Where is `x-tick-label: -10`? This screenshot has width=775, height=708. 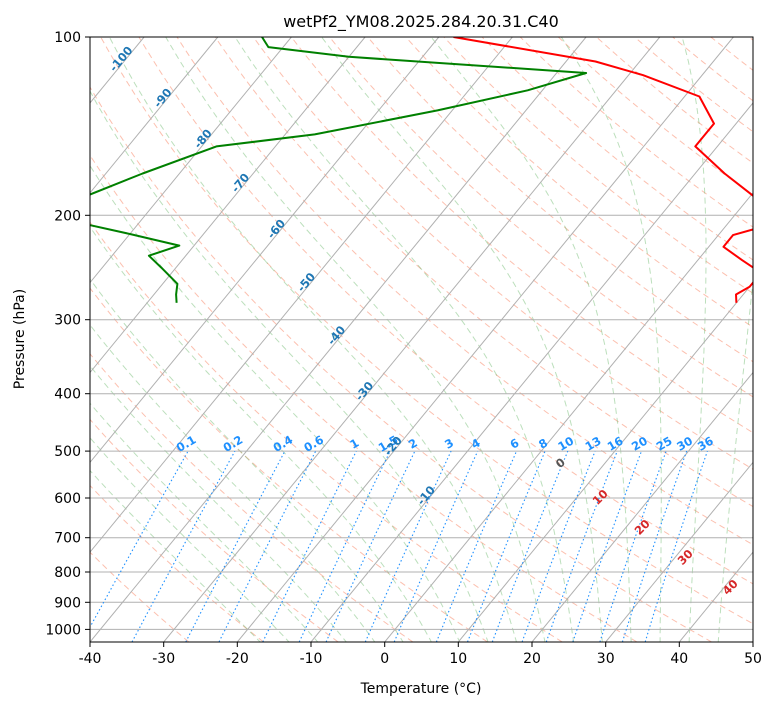
x-tick-label: -10 is located at coordinates (311, 659).